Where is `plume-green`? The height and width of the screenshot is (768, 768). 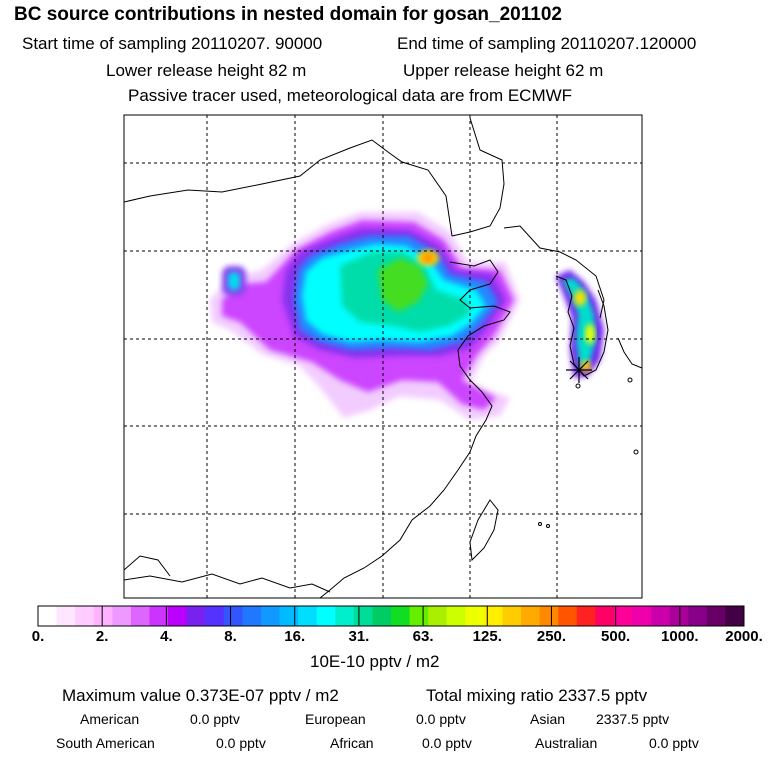
plume-green is located at coordinates (403, 285).